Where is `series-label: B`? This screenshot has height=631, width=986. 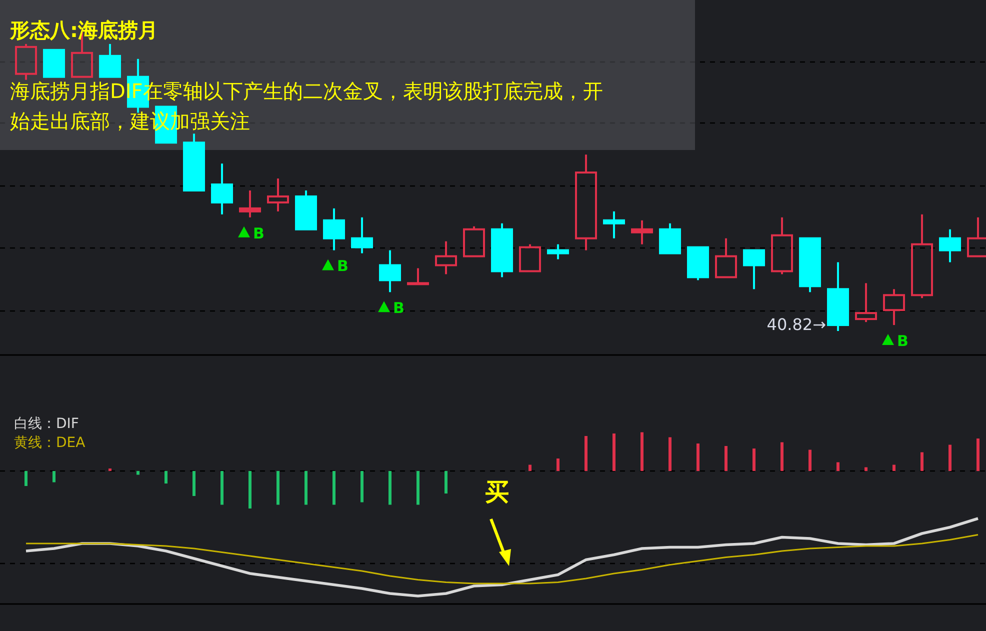
series-label: B is located at coordinates (258, 233).